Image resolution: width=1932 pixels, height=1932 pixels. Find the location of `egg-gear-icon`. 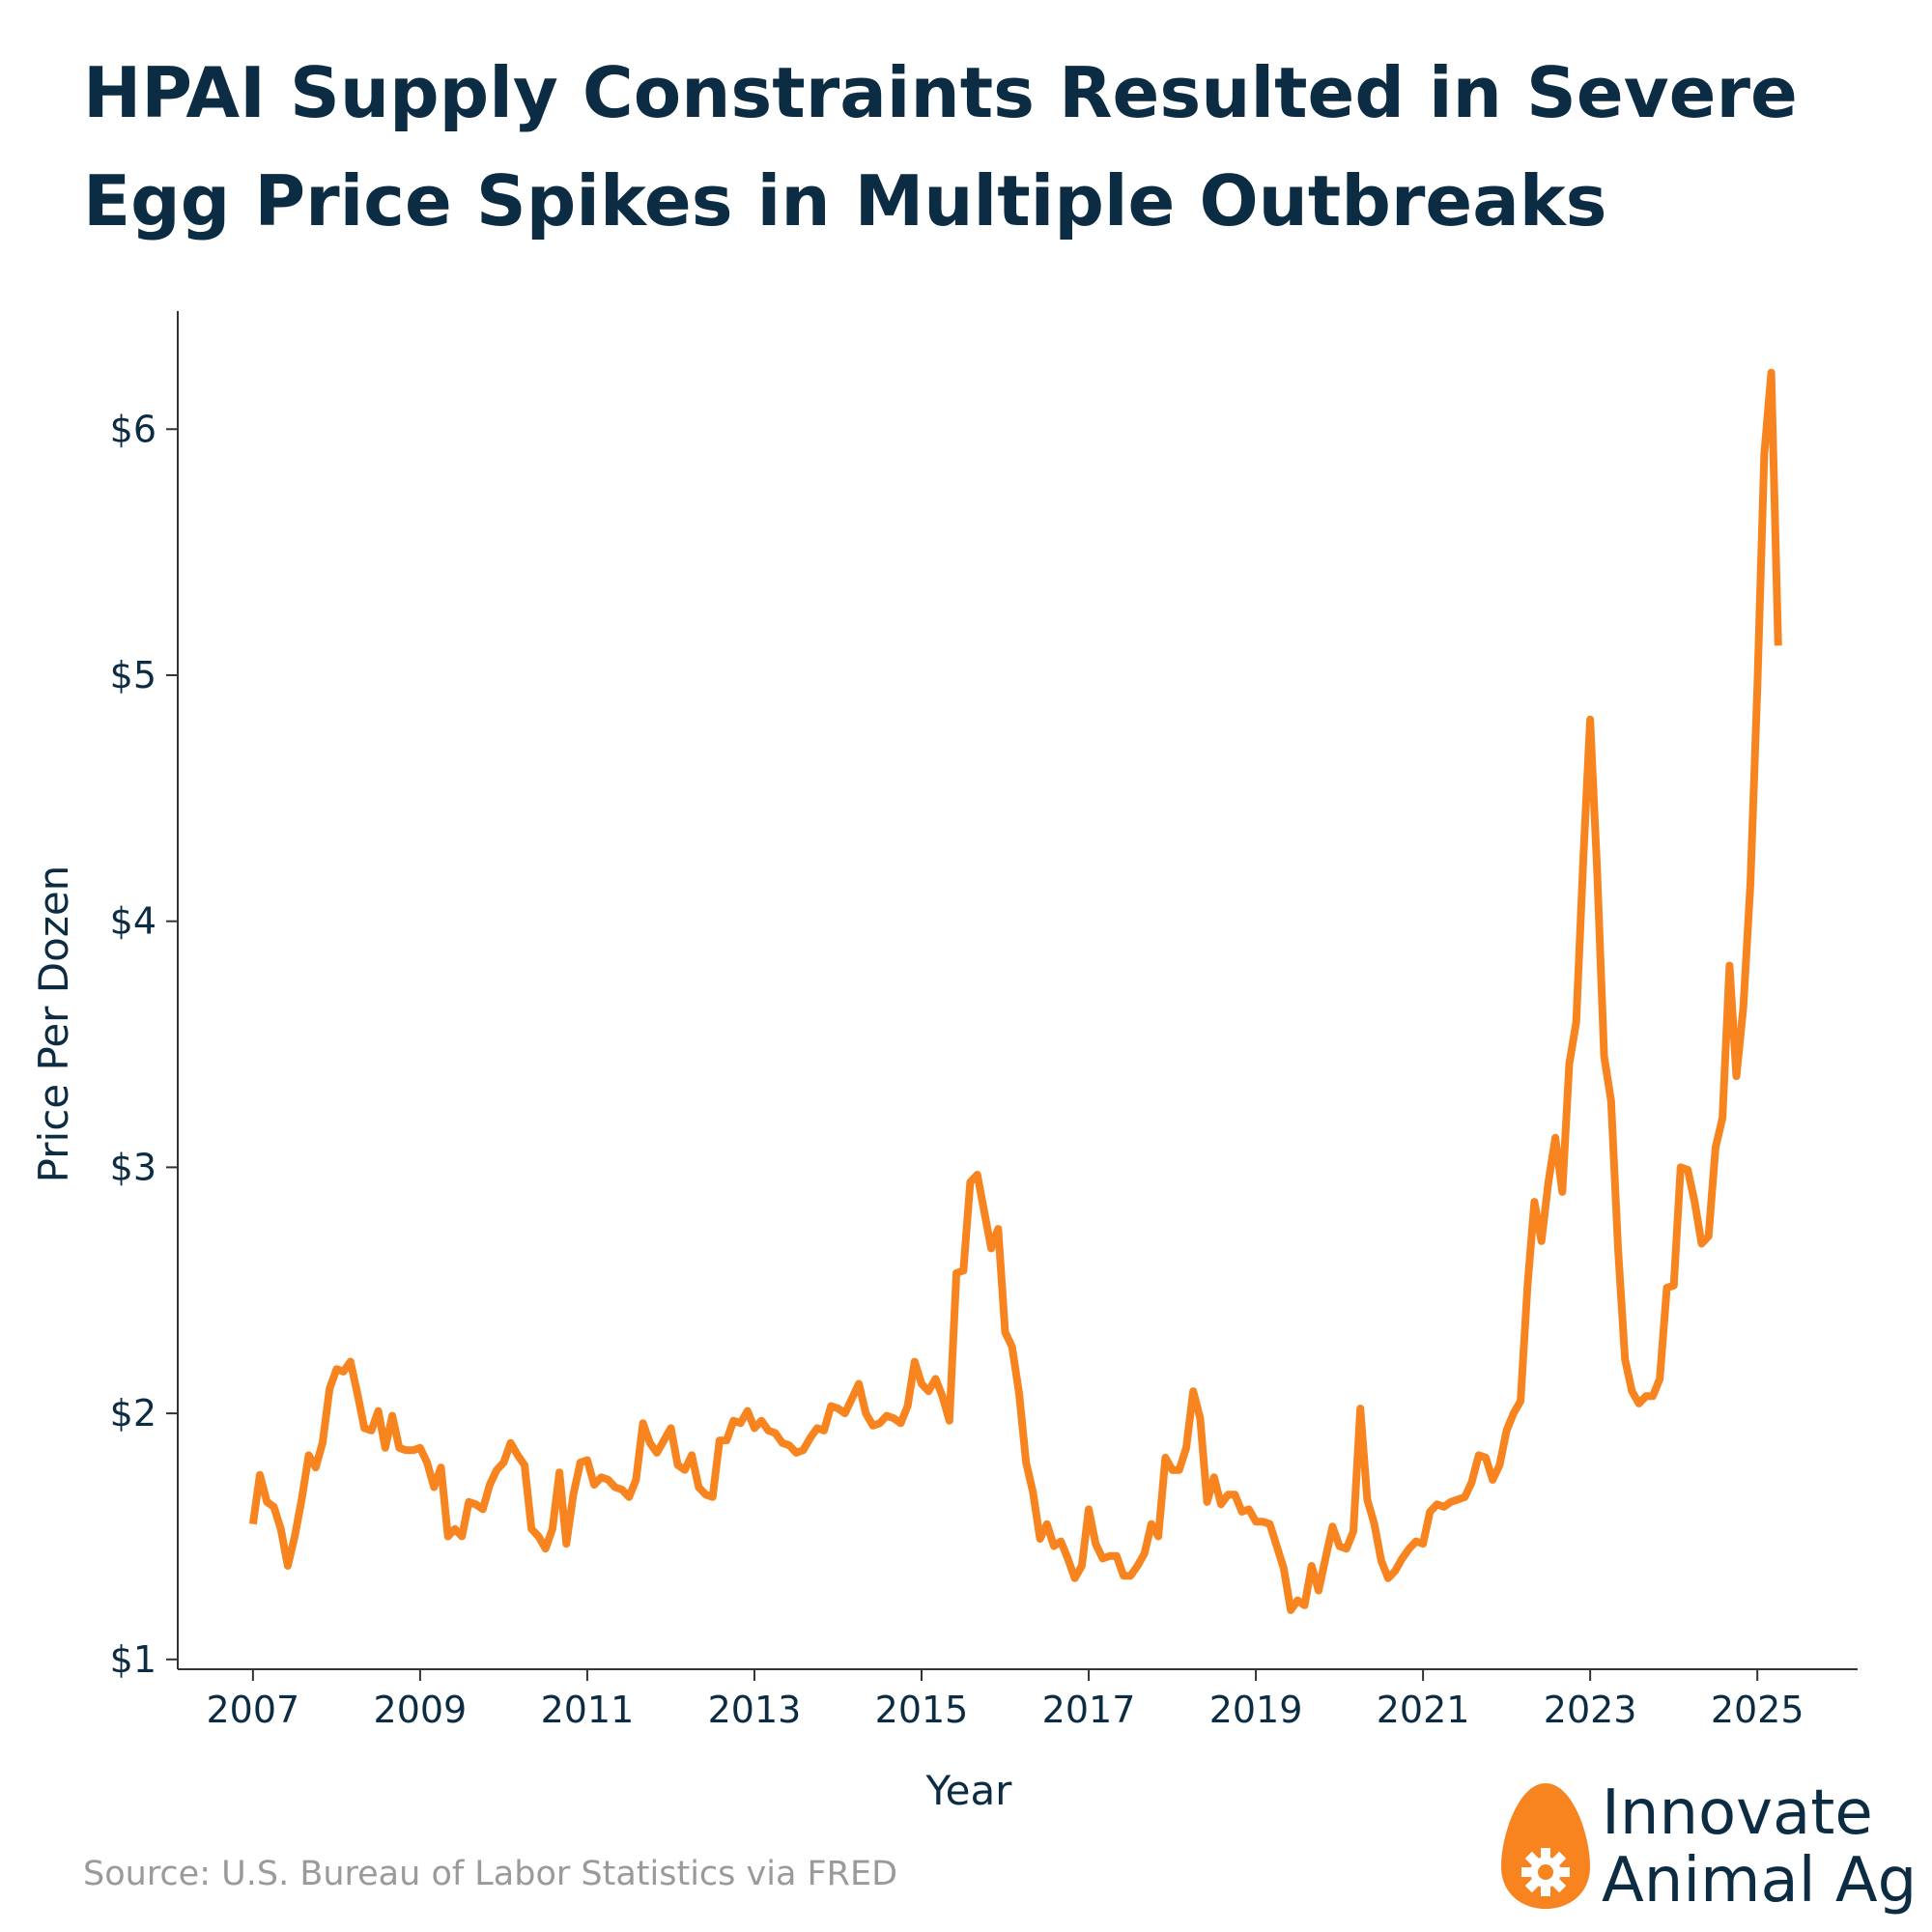

egg-gear-icon is located at coordinates (1545, 1846).